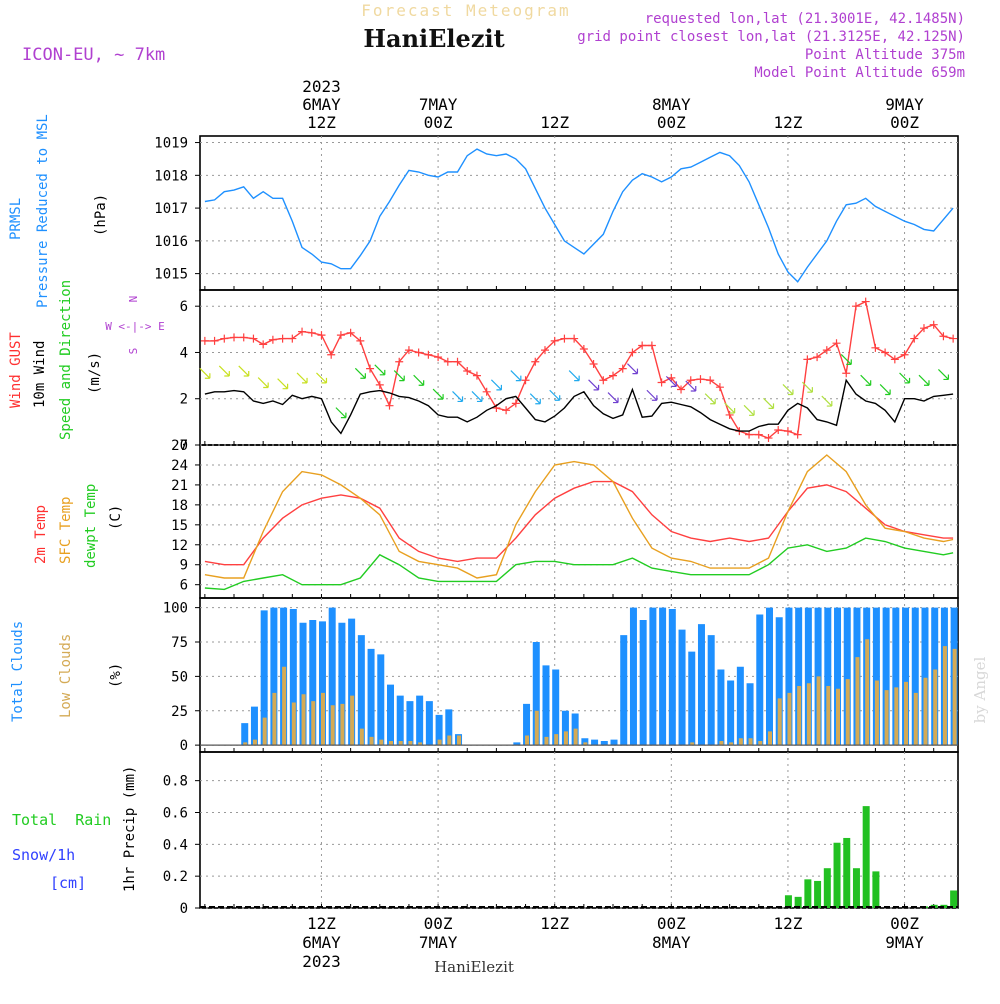 This screenshot has width=1000, height=1004. I want to click on bottom-time-label: 9MAY, so click(904, 942).